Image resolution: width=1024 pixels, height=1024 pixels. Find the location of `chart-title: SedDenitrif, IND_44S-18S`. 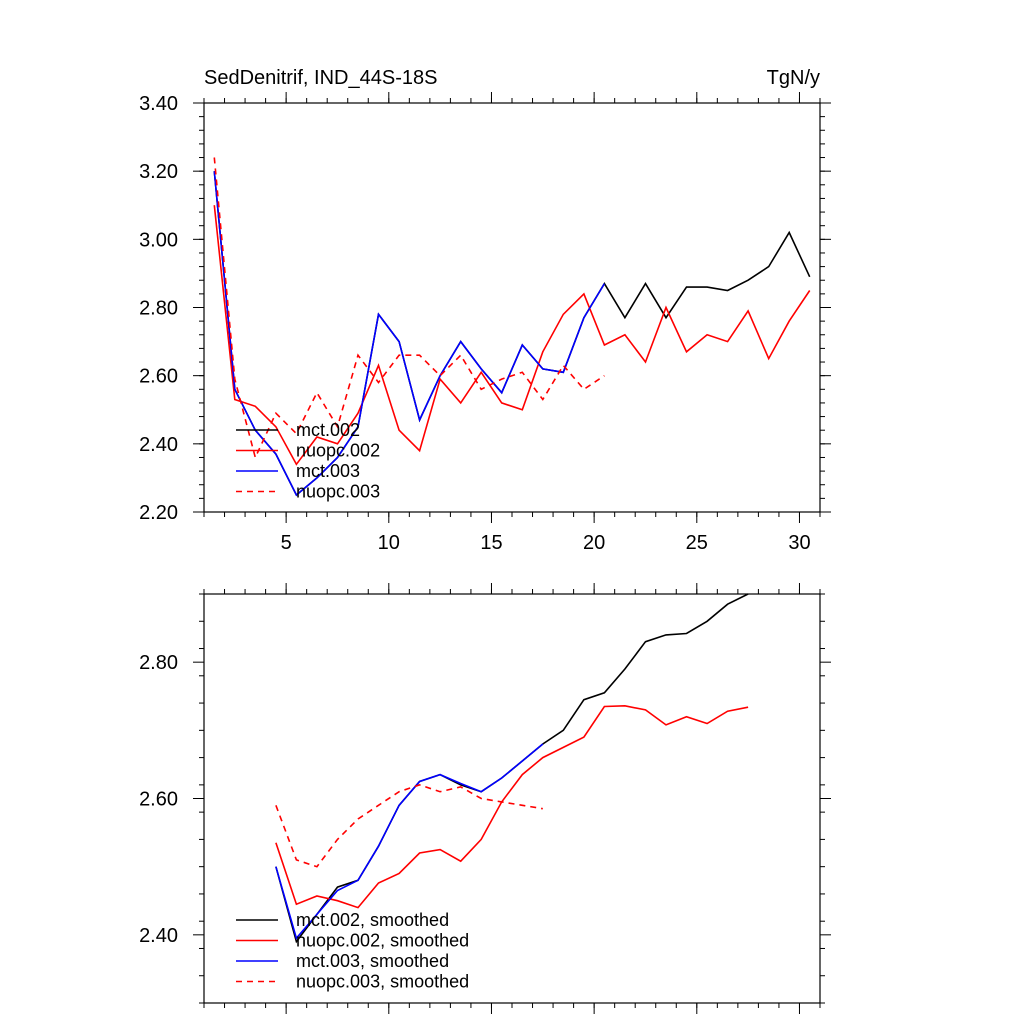

chart-title: SedDenitrif, IND_44S-18S is located at coordinates (320, 78).